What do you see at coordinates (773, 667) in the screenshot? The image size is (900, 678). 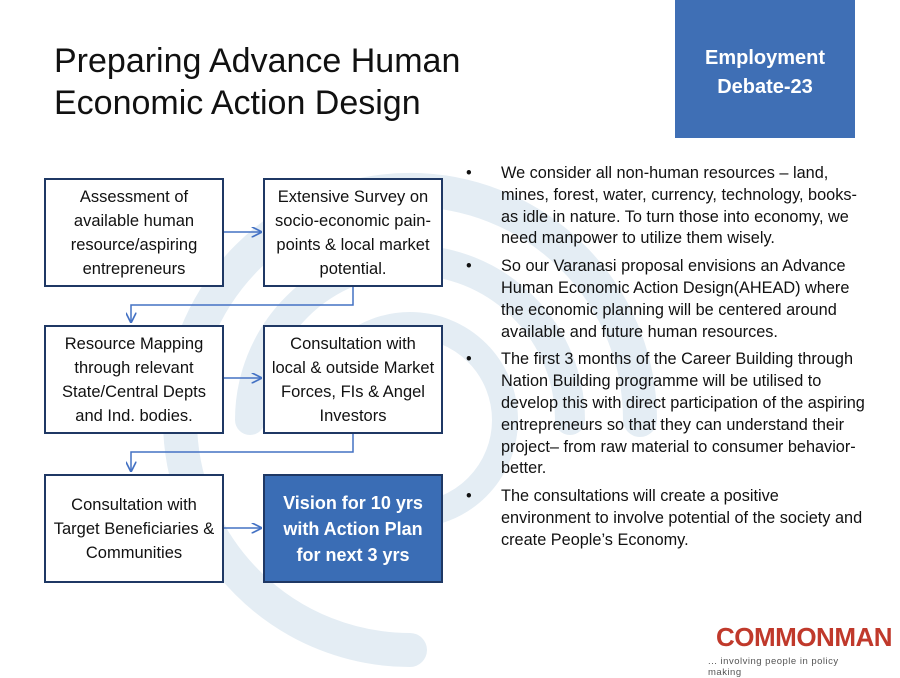 I see `logo-tagline: ... involving people in policy making` at bounding box center [773, 667].